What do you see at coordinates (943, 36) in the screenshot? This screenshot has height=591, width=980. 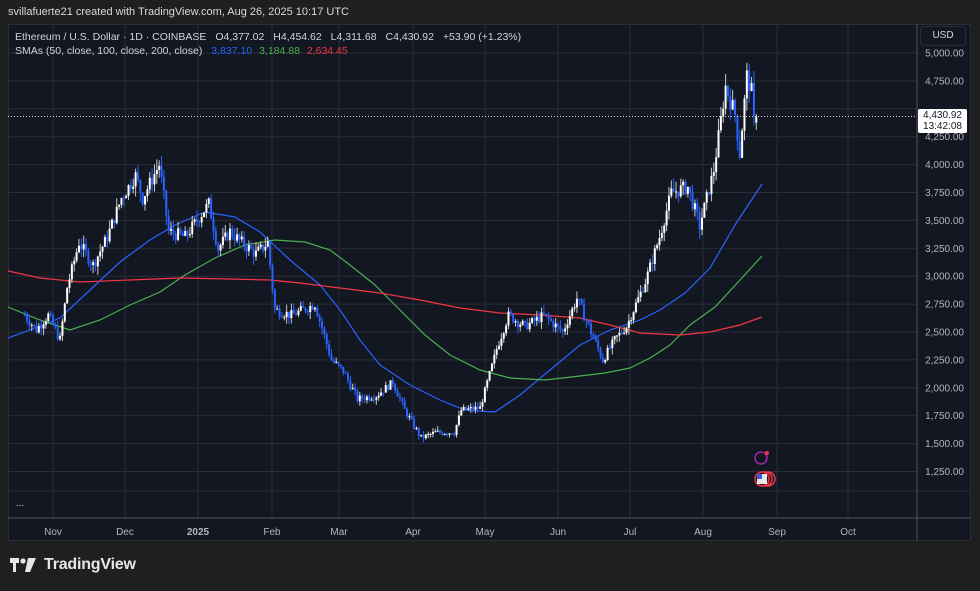 I see `currency-button: USD` at bounding box center [943, 36].